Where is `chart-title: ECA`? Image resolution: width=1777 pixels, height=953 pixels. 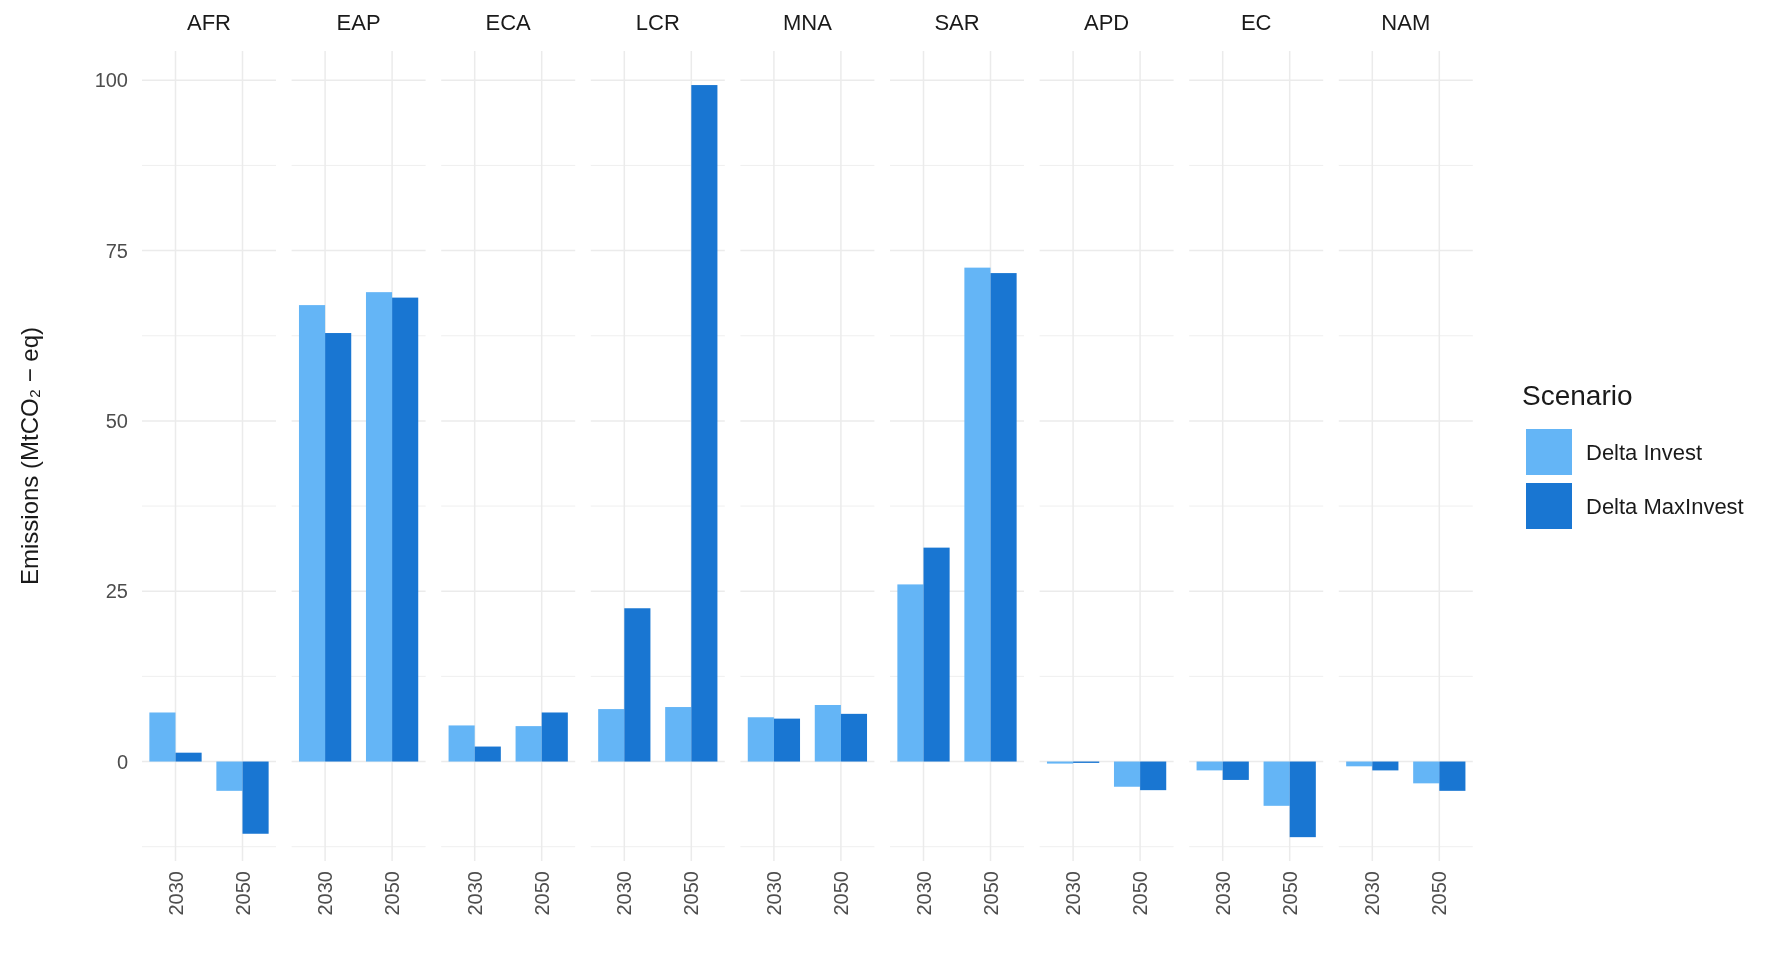
chart-title: ECA is located at coordinates (508, 22).